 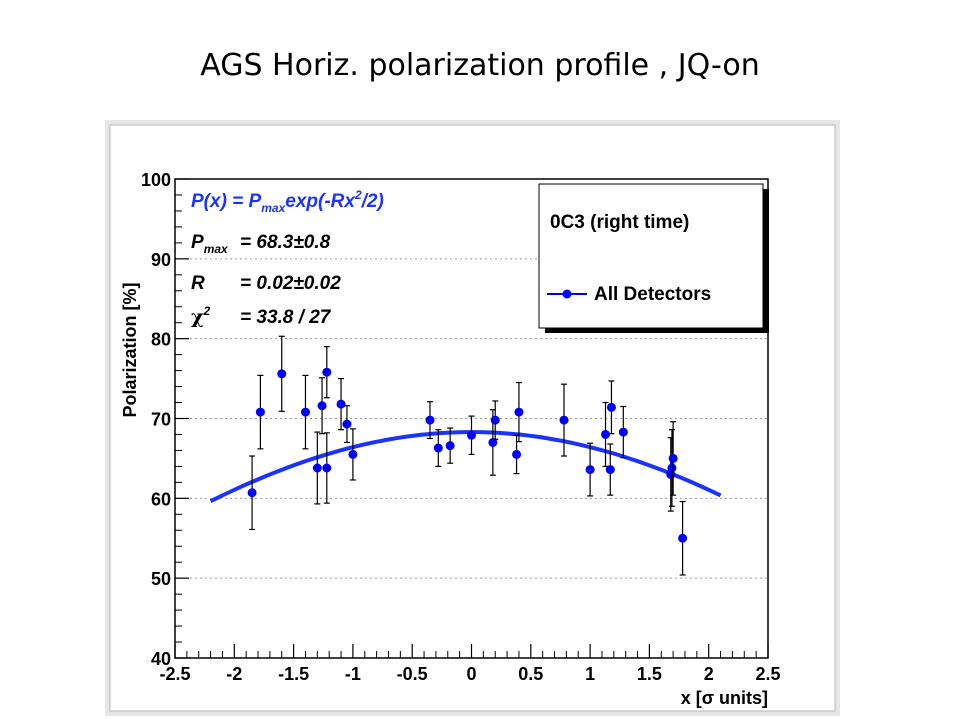 I want to click on chi-letter: χ, so click(x=197, y=317).